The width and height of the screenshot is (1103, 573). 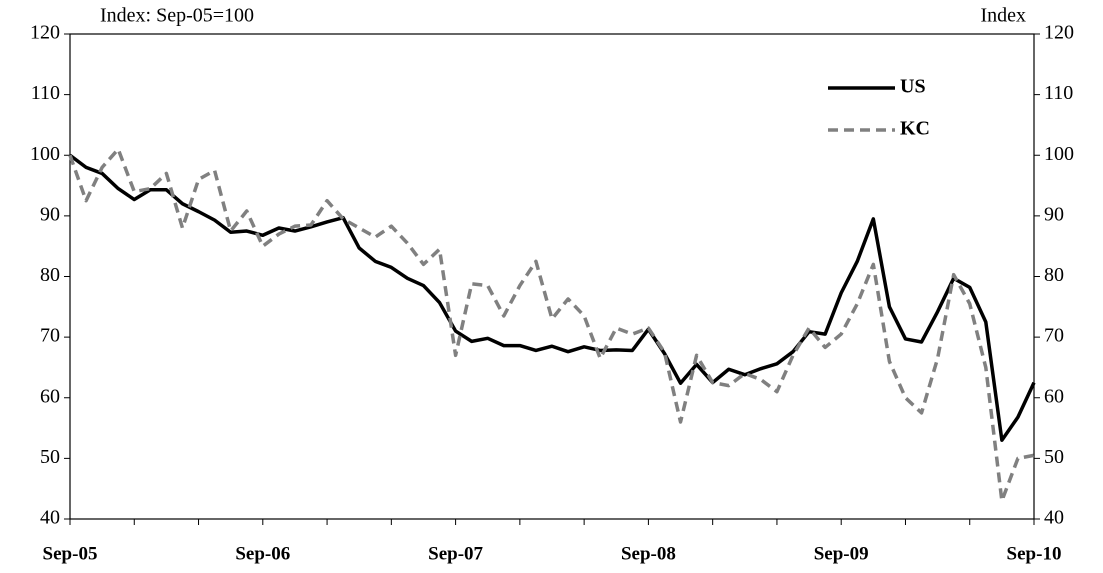 What do you see at coordinates (45, 93) in the screenshot?
I see `y-tick-label: 110` at bounding box center [45, 93].